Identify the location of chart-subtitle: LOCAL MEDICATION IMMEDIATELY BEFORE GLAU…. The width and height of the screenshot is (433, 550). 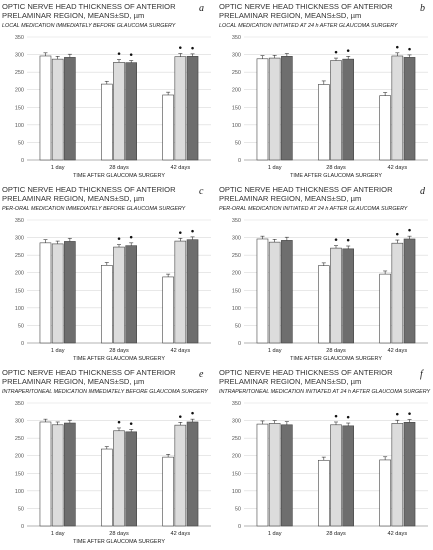
(89, 26).